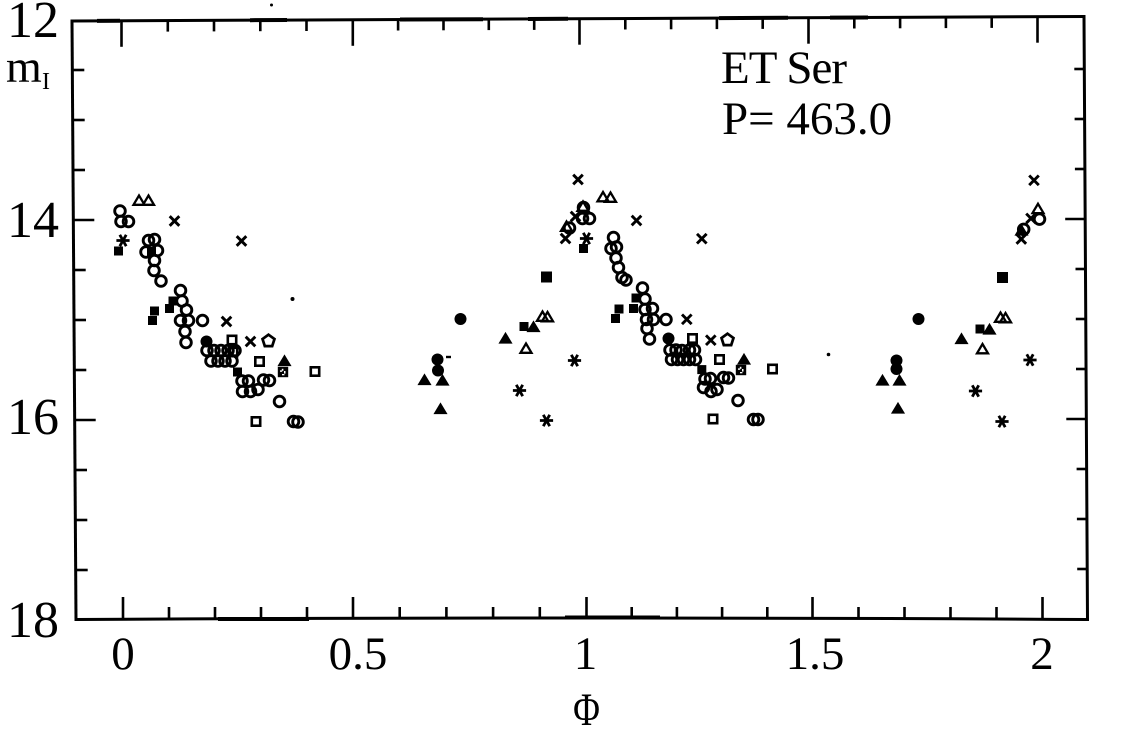 The height and width of the screenshot is (733, 1138). What do you see at coordinates (784, 68) in the screenshot?
I see `svg-text: ET Ser` at bounding box center [784, 68].